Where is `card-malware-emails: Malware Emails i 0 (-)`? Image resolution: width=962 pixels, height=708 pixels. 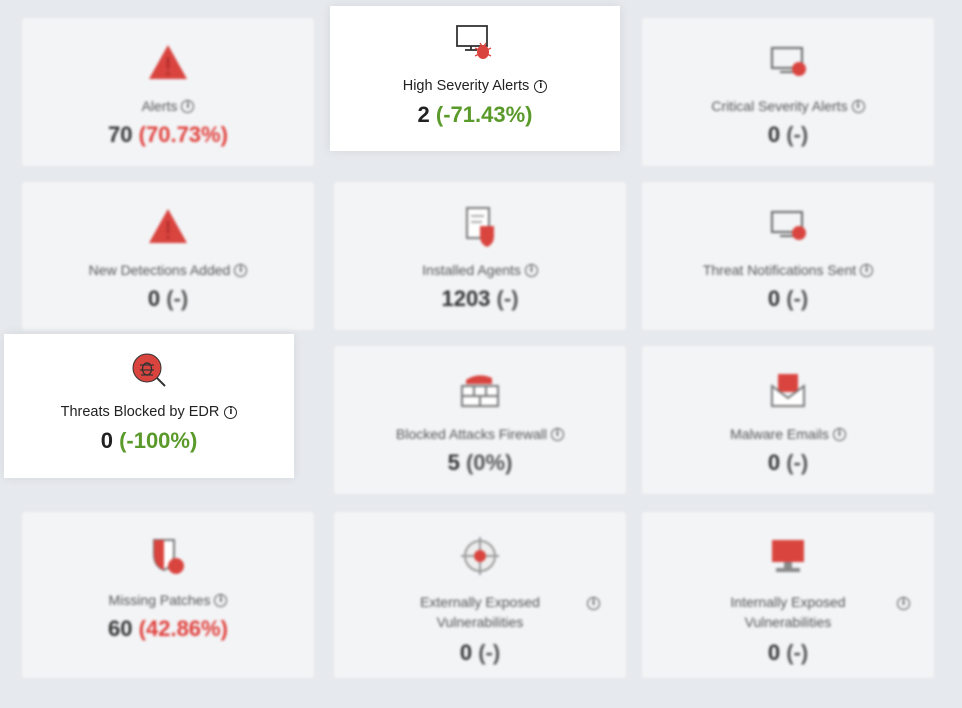
card-malware-emails: Malware Emails i 0 (-) is located at coordinates (788, 420).